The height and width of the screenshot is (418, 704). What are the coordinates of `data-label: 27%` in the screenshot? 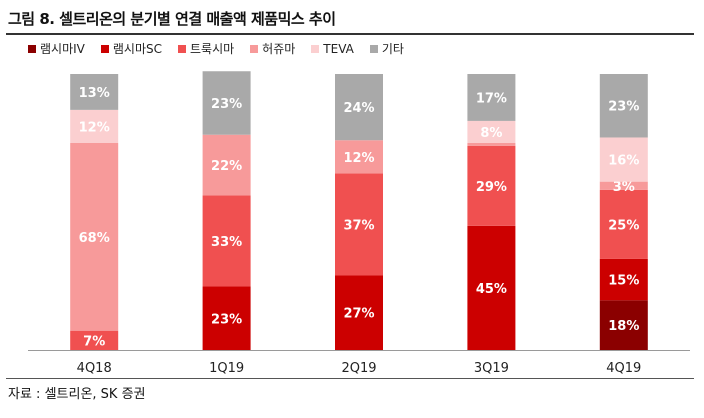 It's located at (358, 314).